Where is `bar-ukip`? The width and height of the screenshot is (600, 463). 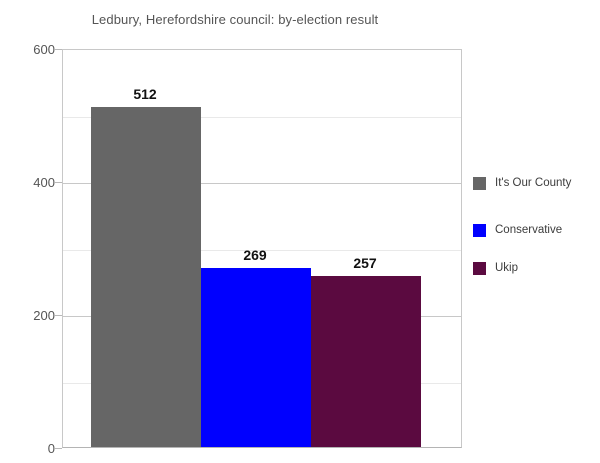 bar-ukip is located at coordinates (366, 361).